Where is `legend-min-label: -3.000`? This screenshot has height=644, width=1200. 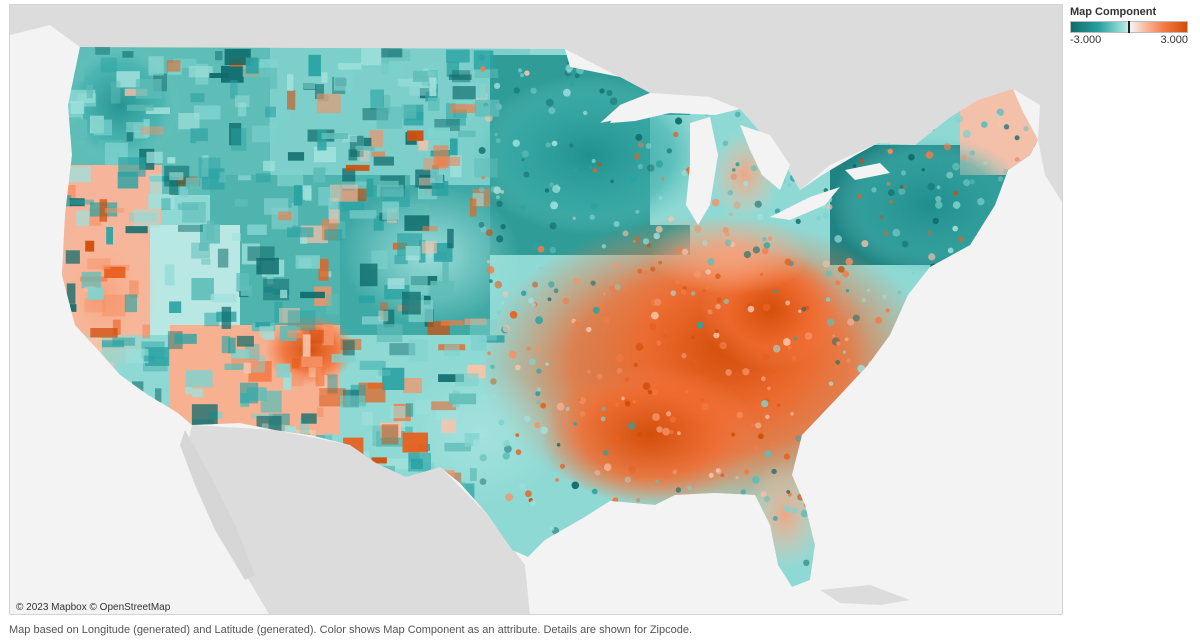 legend-min-label: -3.000 is located at coordinates (1086, 40).